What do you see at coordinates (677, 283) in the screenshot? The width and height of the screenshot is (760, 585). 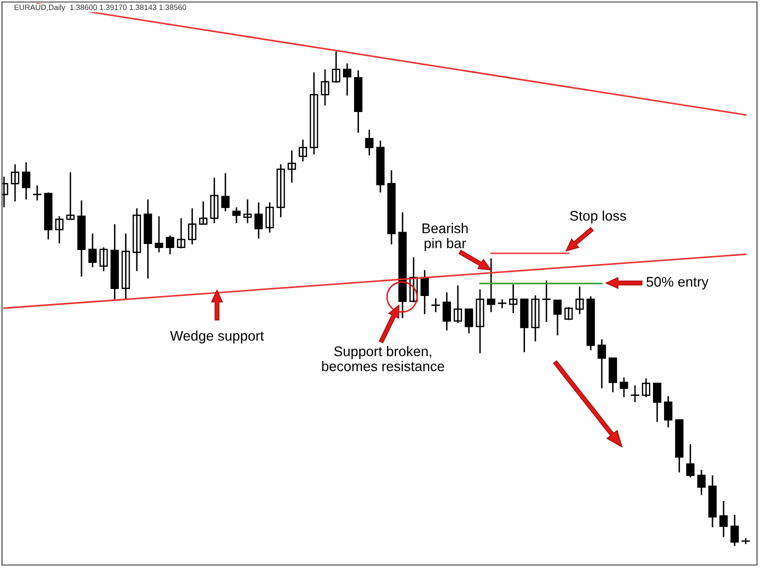 I see `annotation: 50% entry` at bounding box center [677, 283].